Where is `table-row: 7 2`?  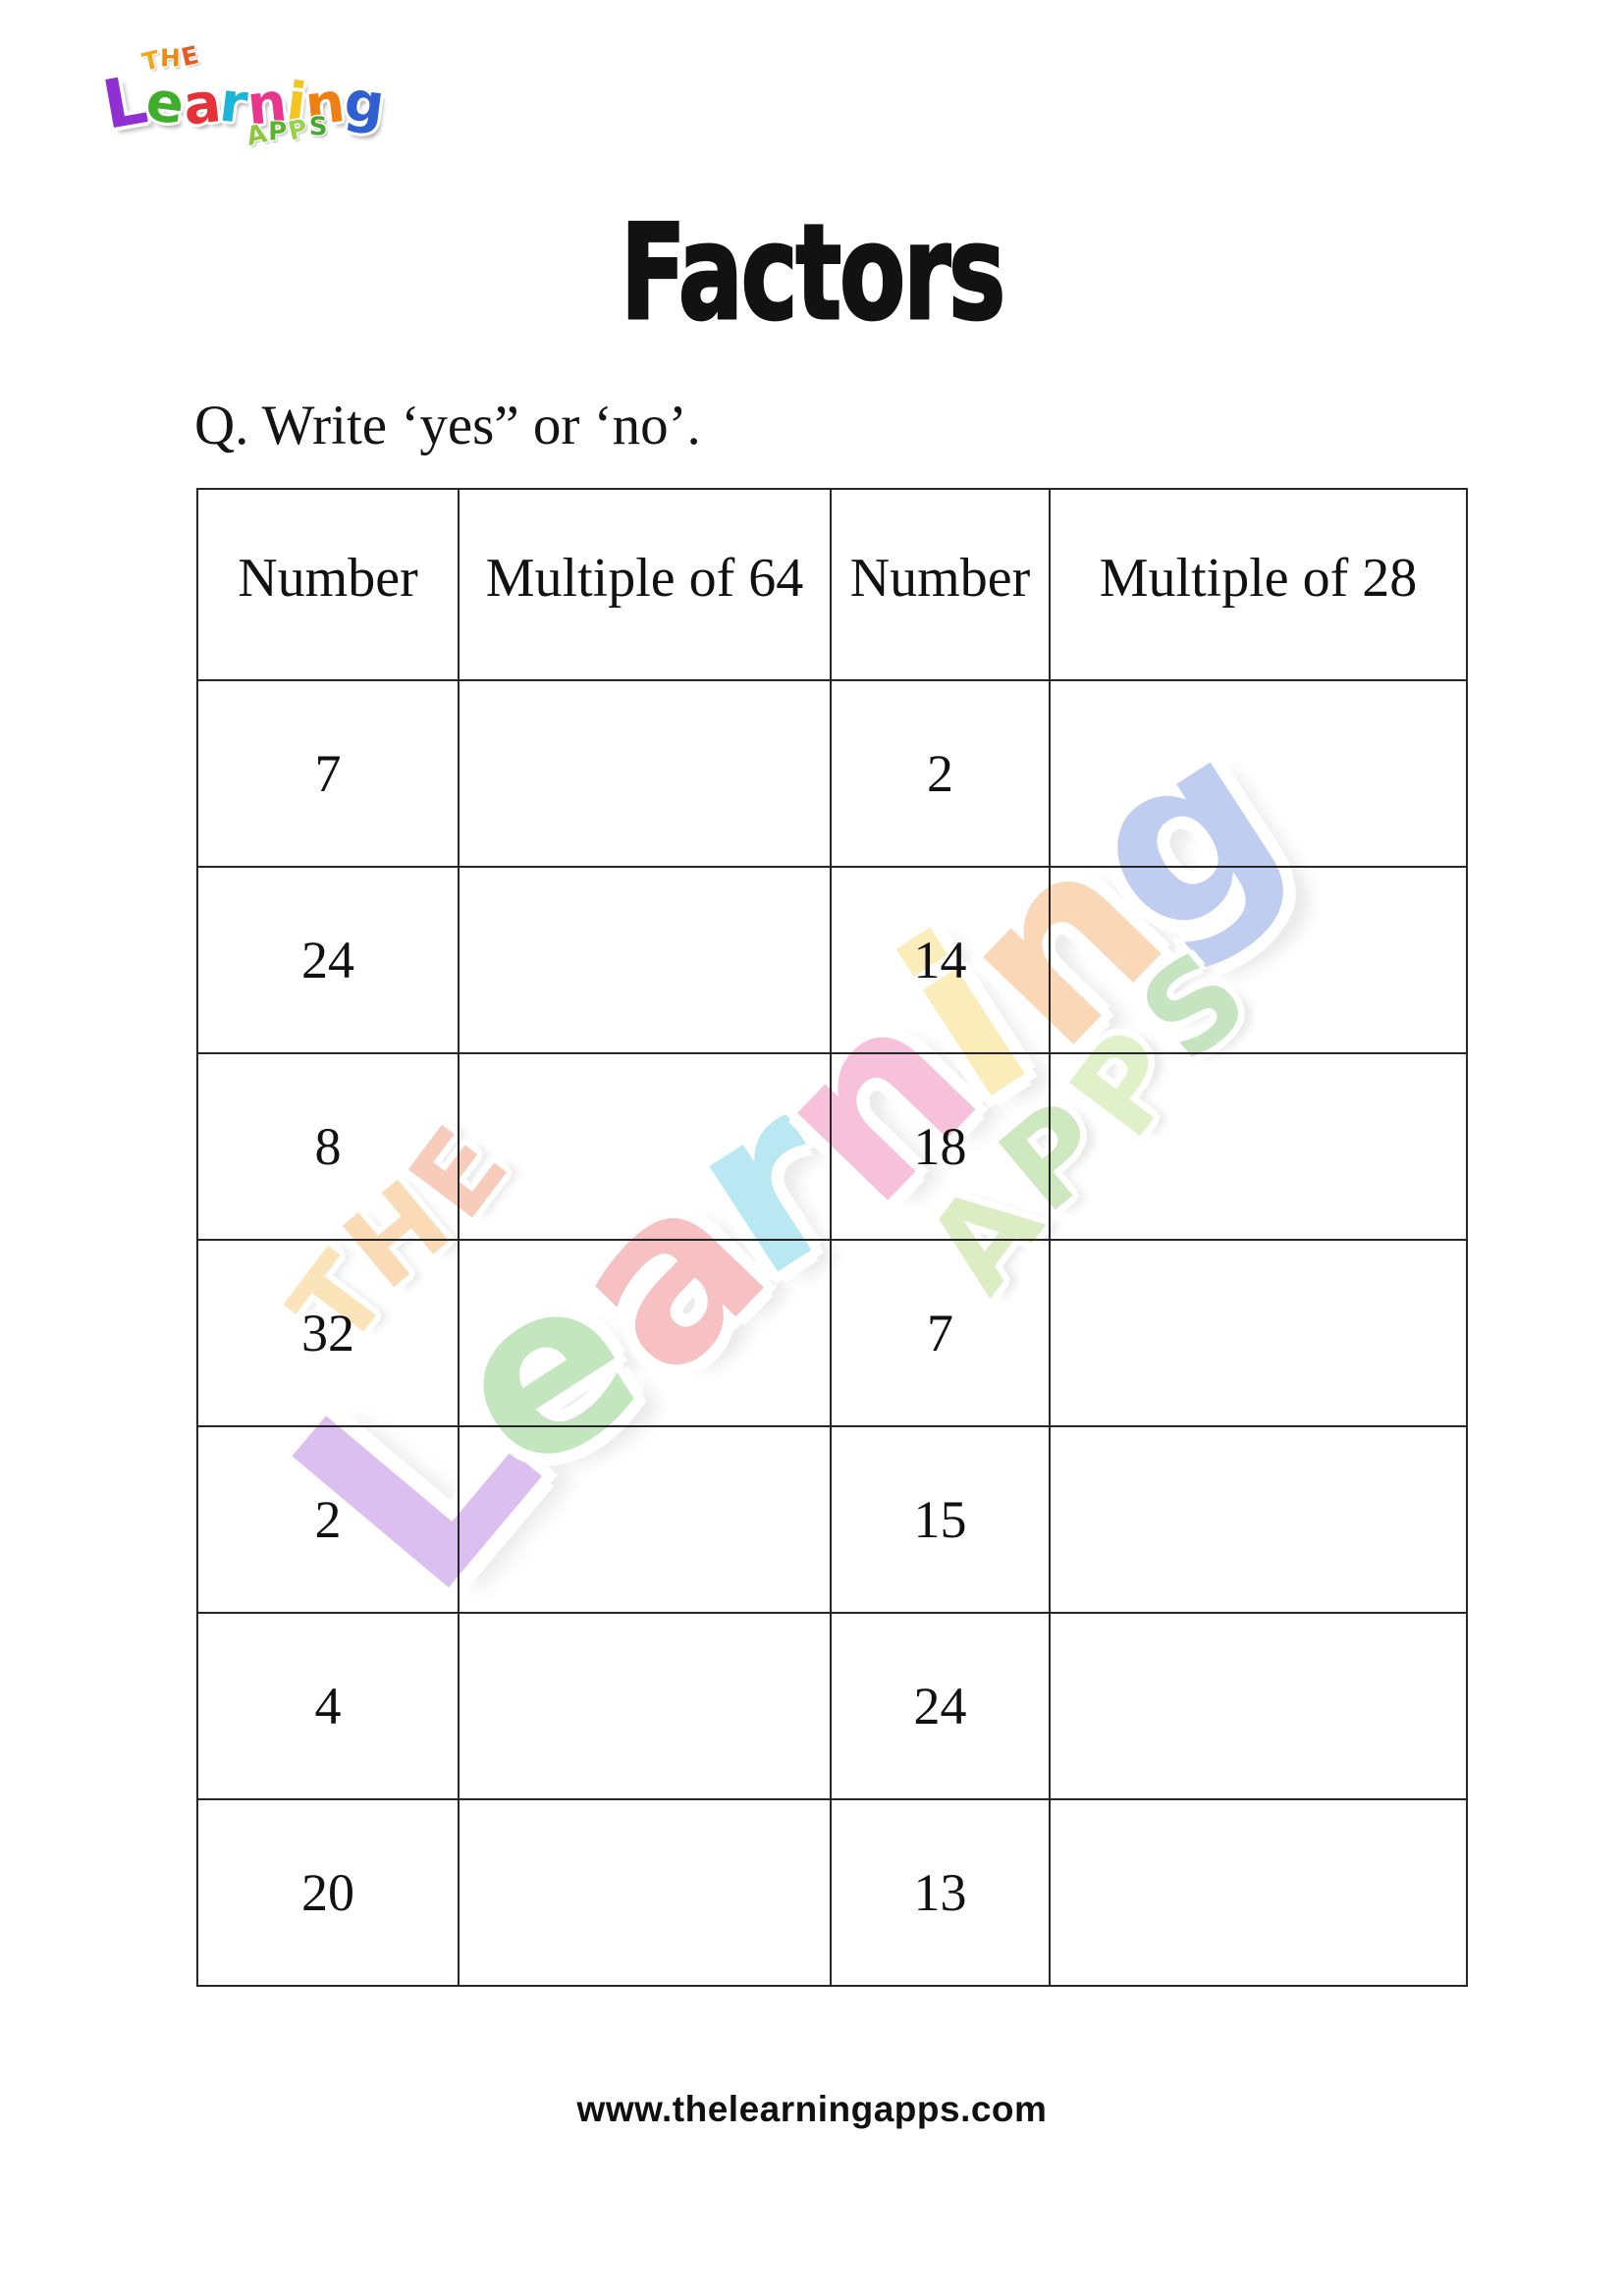
table-row: 7 2 is located at coordinates (832, 773).